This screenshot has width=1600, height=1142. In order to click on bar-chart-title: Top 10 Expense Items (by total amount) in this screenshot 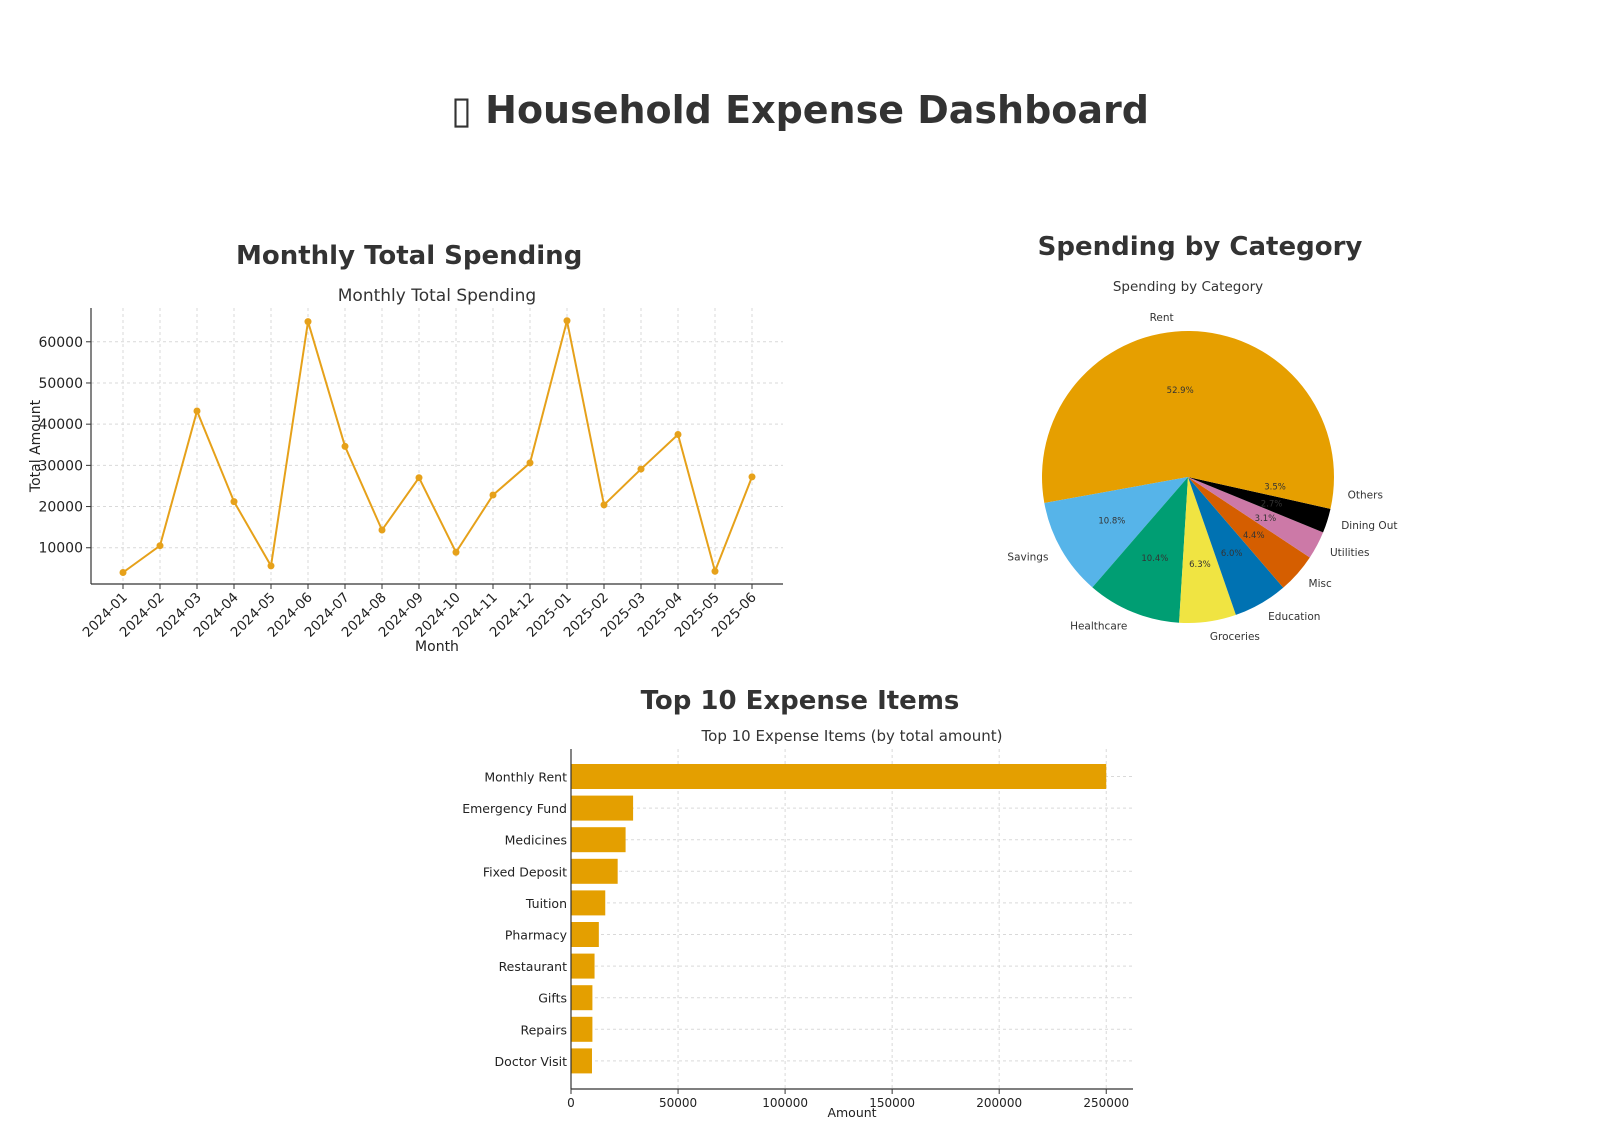, I will do `click(852, 736)`.